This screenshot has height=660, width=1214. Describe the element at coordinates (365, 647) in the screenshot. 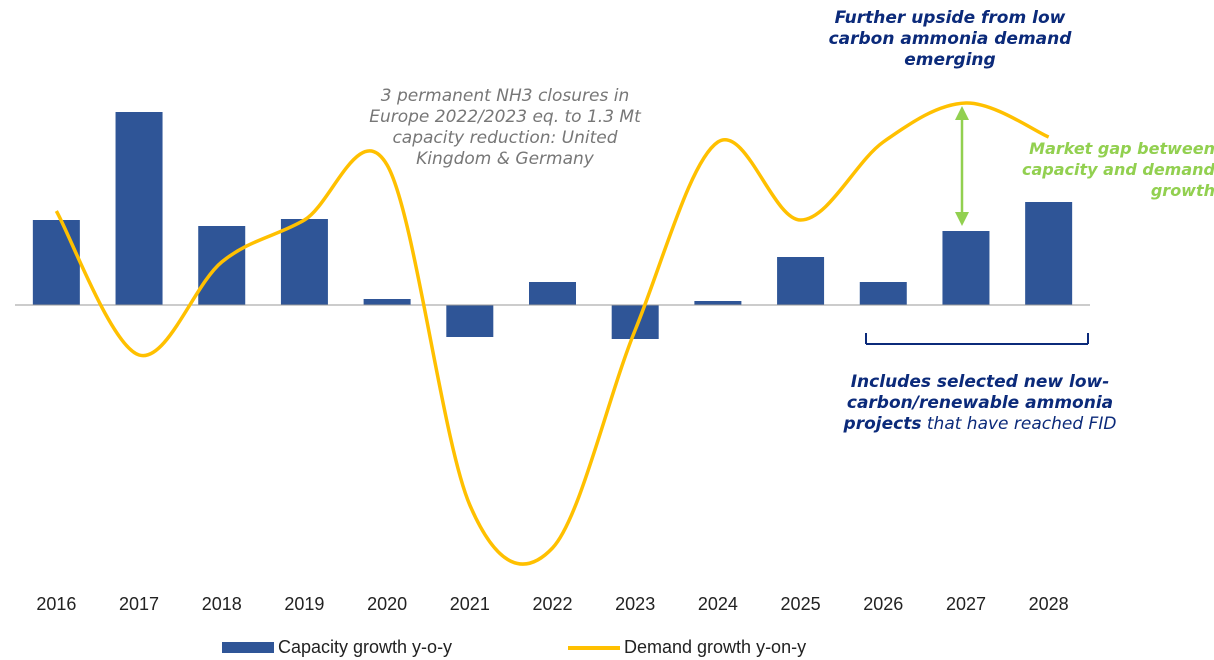

I see `legend-label: Capacity growth y-o-y` at that location.